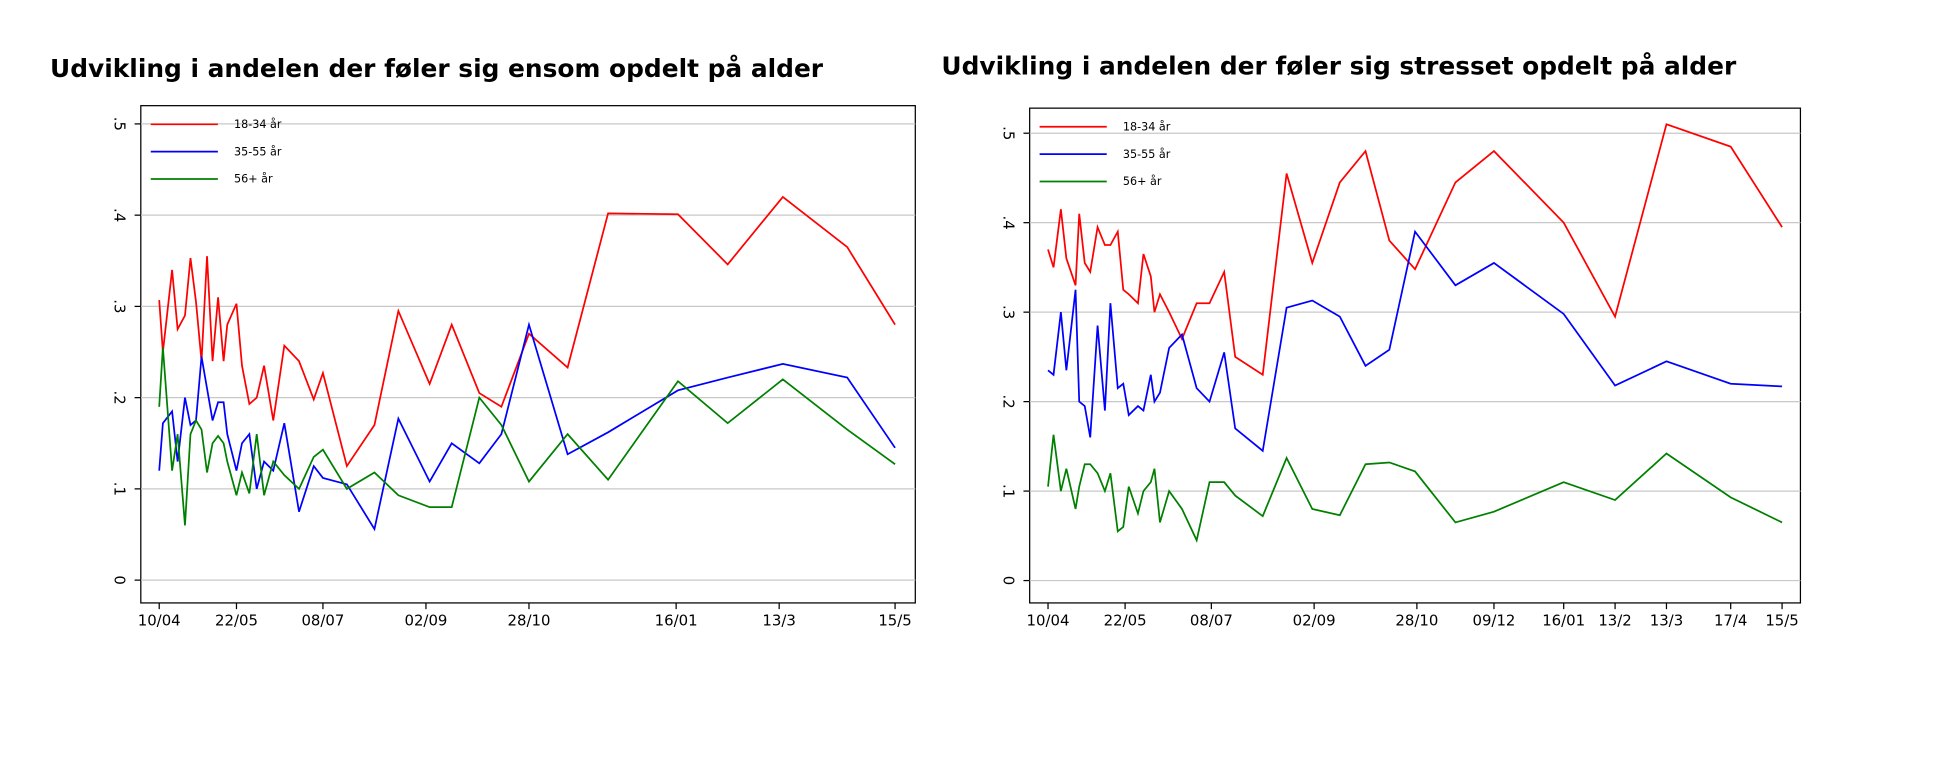 This screenshot has width=1940, height=772. I want to click on x-tick-label: 13/2, so click(1614, 620).